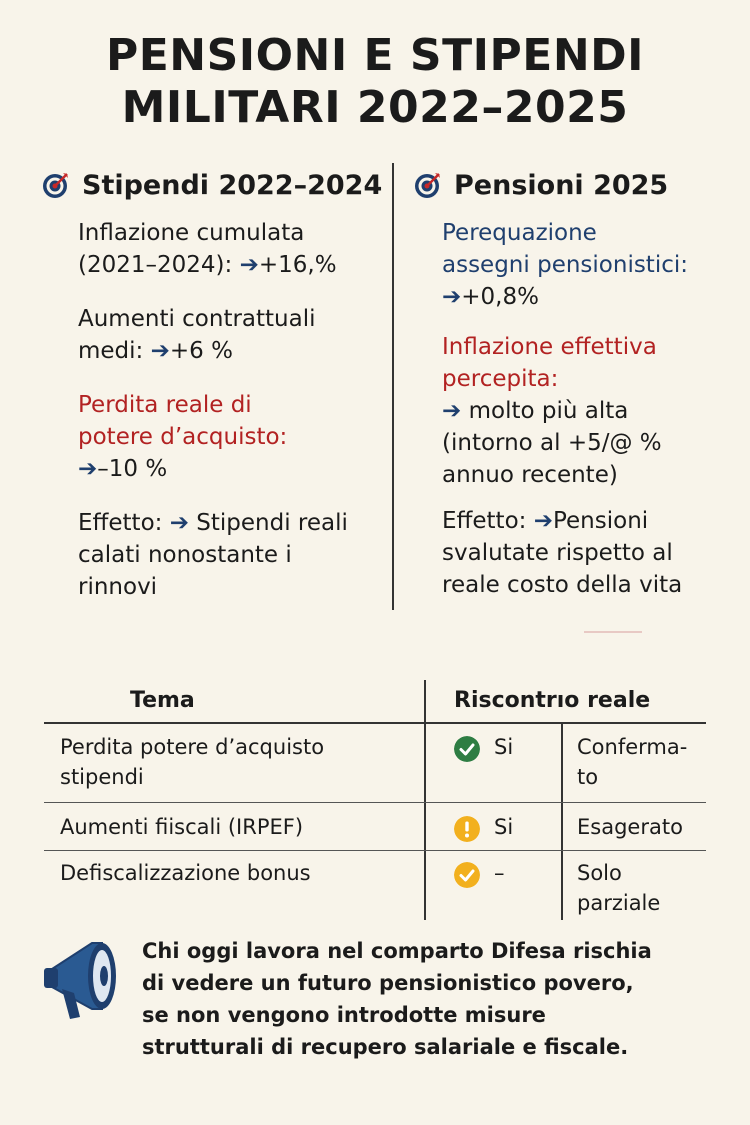  What do you see at coordinates (375, 723) in the screenshot?
I see `table-header-rule` at bounding box center [375, 723].